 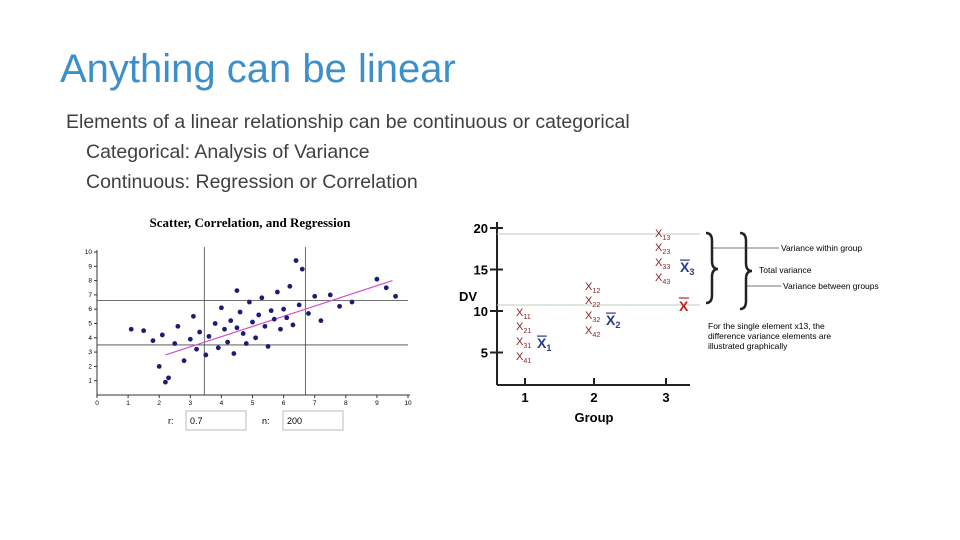 I want to click on symbol-subscript: 31, so click(x=527, y=346).